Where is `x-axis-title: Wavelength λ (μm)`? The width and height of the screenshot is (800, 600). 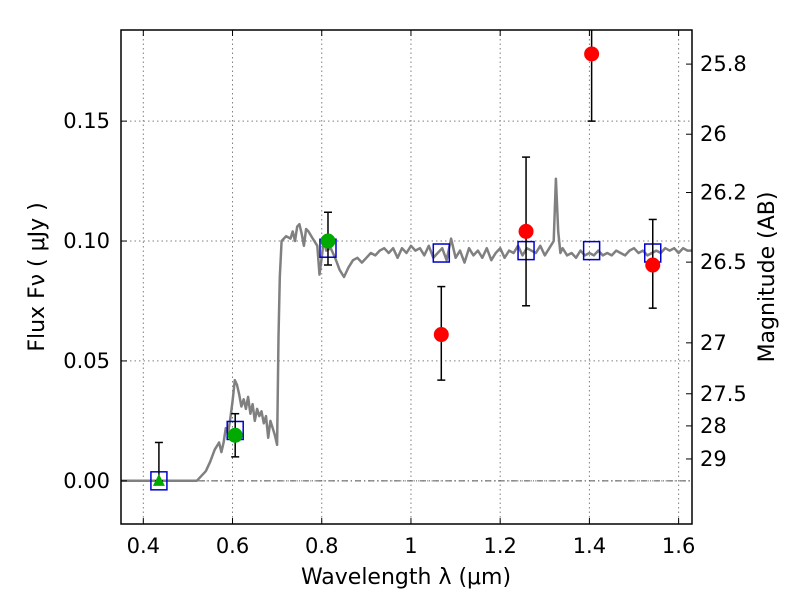
x-axis-title: Wavelength λ (μm) is located at coordinates (406, 577).